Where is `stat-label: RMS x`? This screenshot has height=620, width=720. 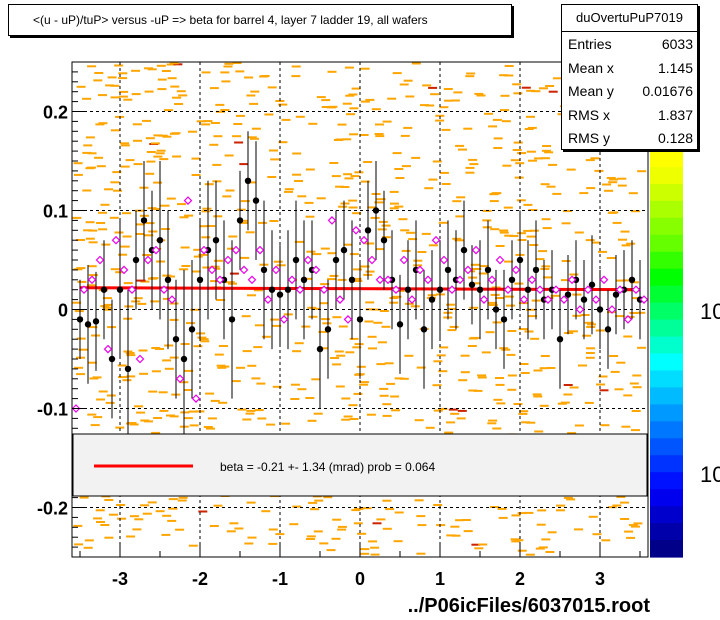 stat-label: RMS x is located at coordinates (589, 115).